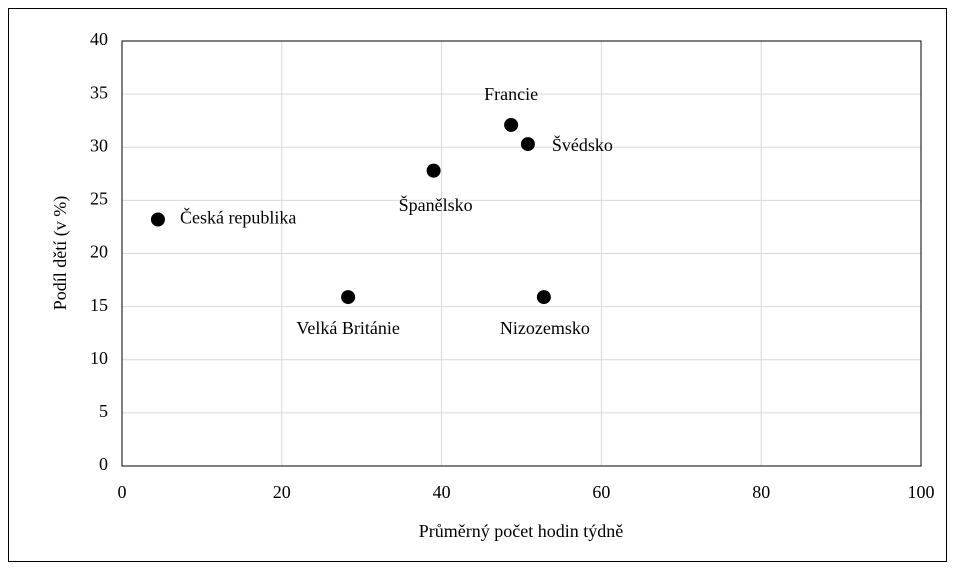 The image size is (955, 570). I want to click on x-tick-label: 80, so click(761, 492).